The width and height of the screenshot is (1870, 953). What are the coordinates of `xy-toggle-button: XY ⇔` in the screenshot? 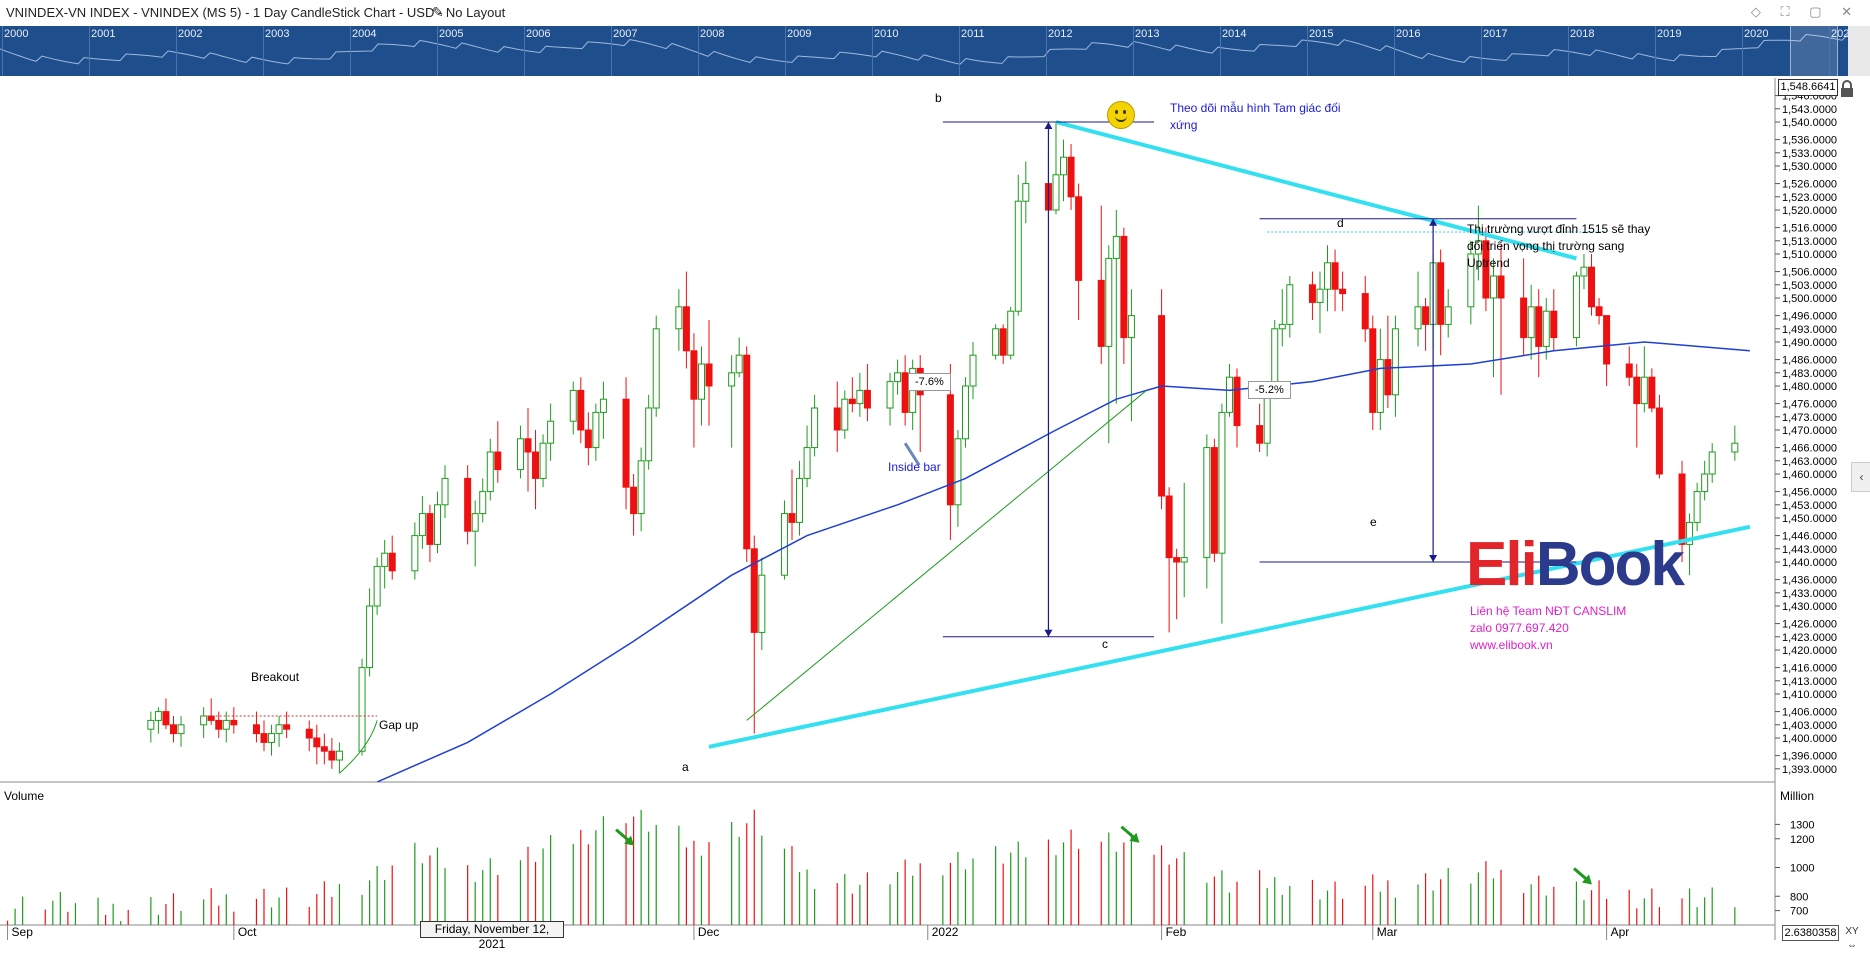 It's located at (1852, 938).